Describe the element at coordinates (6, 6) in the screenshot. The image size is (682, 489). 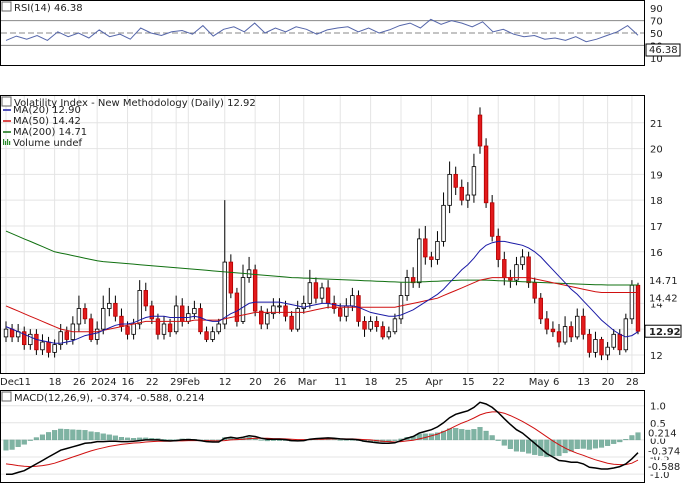
I see `rsi-collapse-icon` at that location.